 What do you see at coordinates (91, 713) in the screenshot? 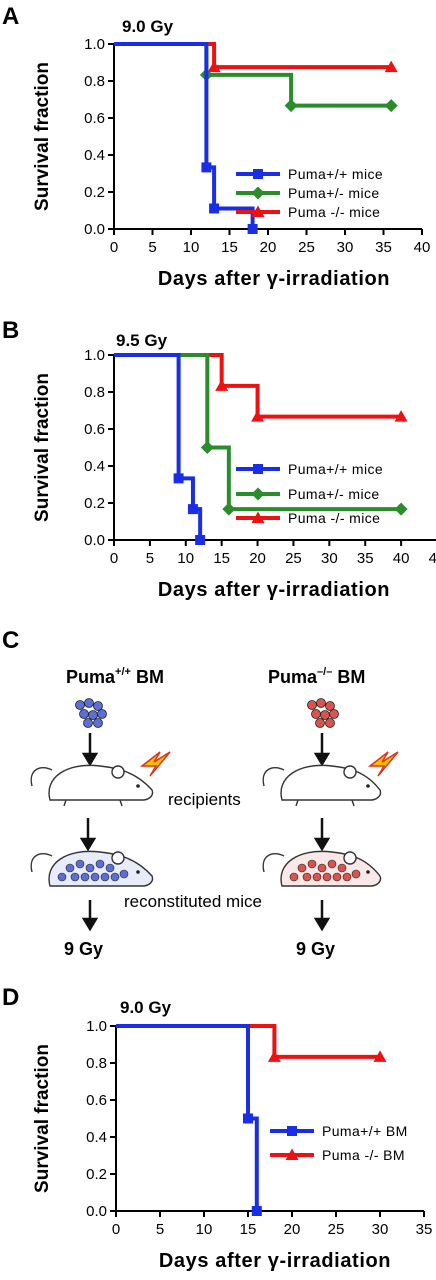
I see `wt-bm-cells` at bounding box center [91, 713].